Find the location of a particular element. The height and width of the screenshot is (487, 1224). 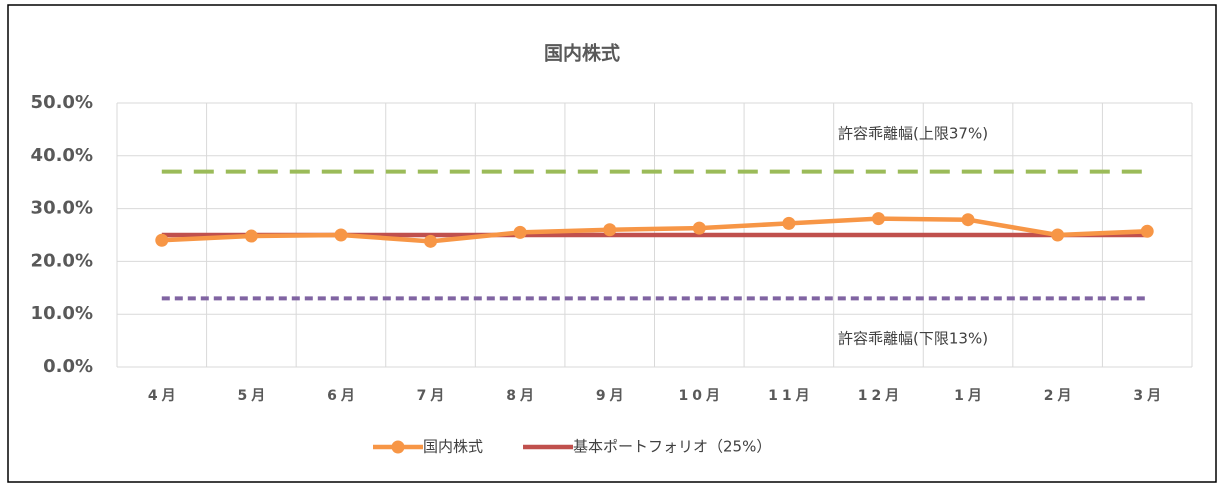

x-tick-label: 1月 is located at coordinates (970, 396).